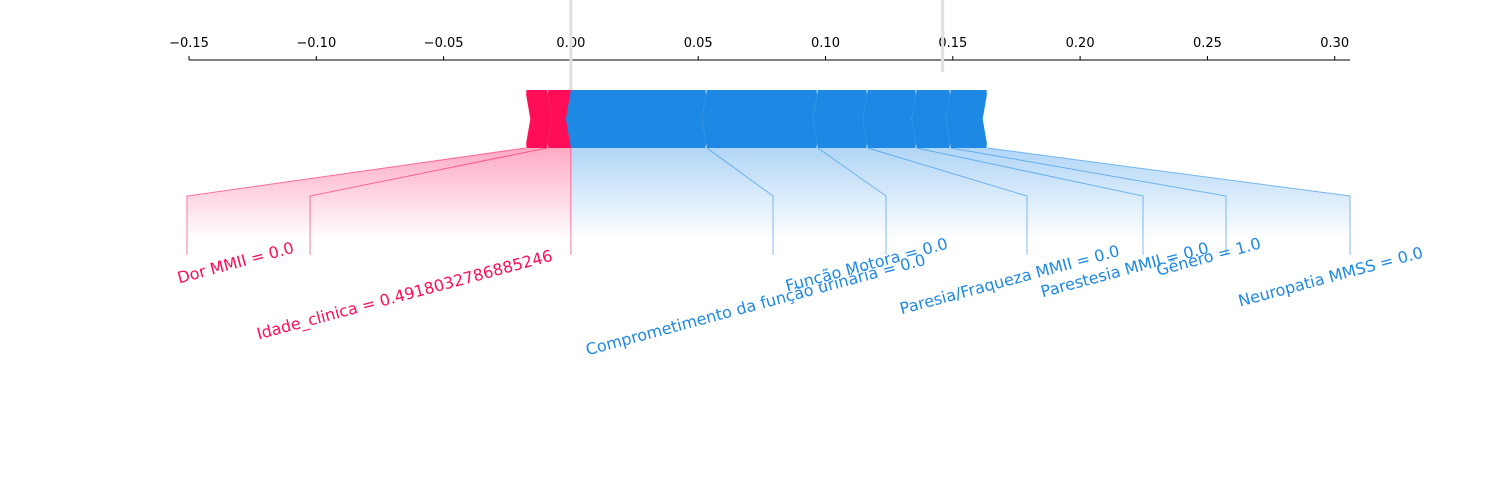 This screenshot has width=1500, height=500. What do you see at coordinates (235, 262) in the screenshot?
I see `feature-label: Dor MMII = 0.0` at bounding box center [235, 262].